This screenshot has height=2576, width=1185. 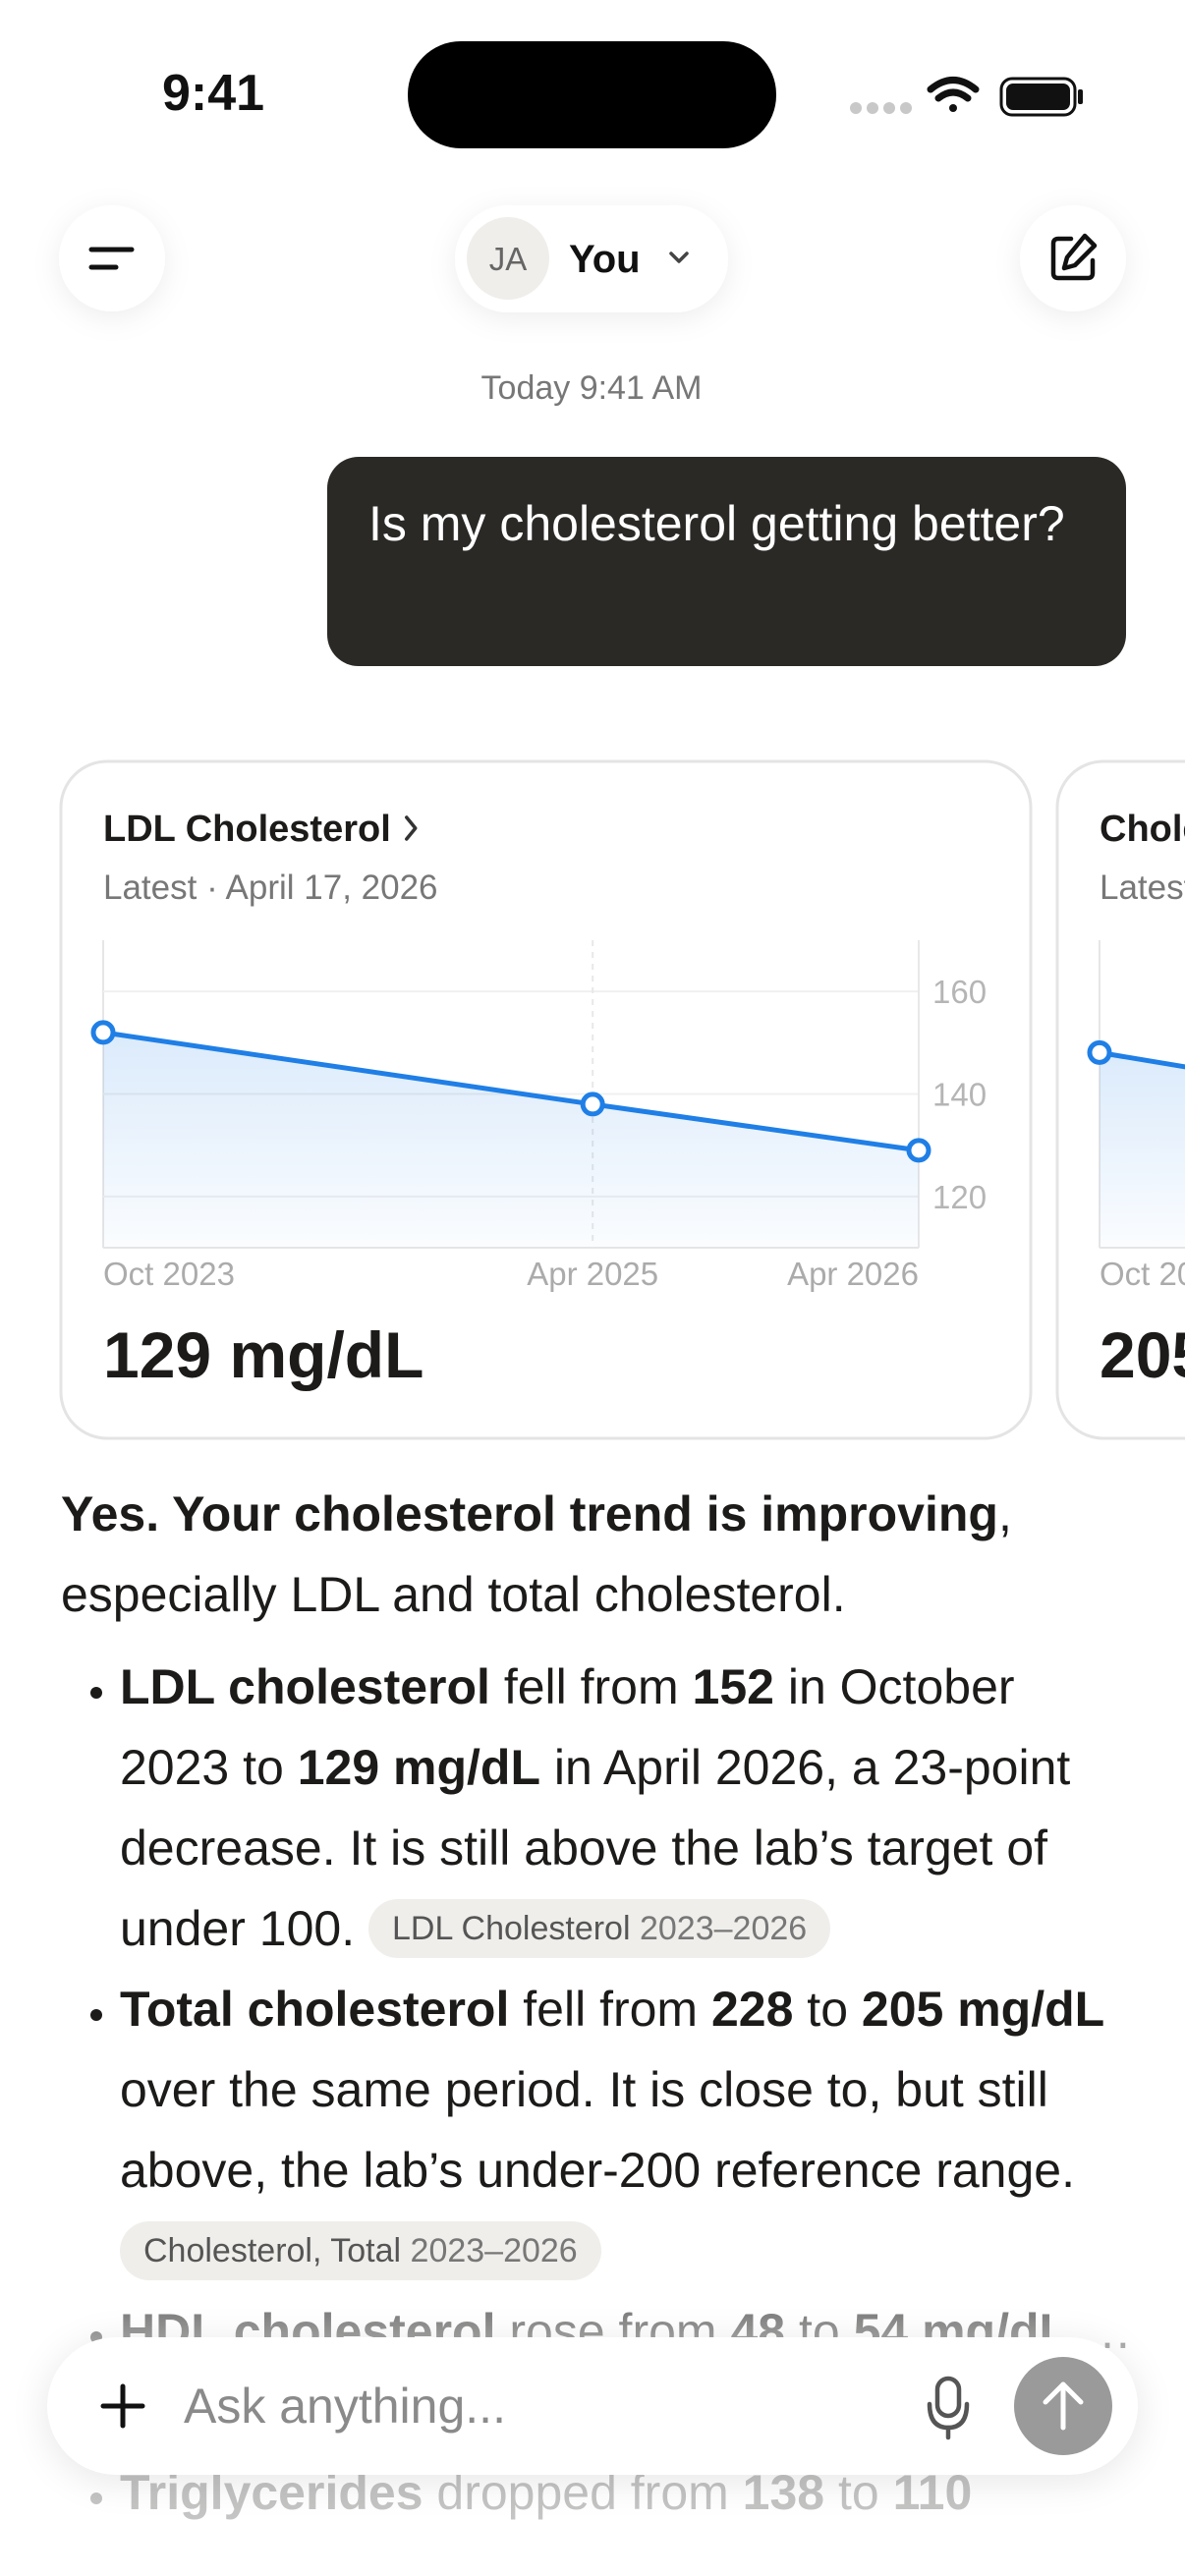 I want to click on text: to, so click(x=828, y=2009).